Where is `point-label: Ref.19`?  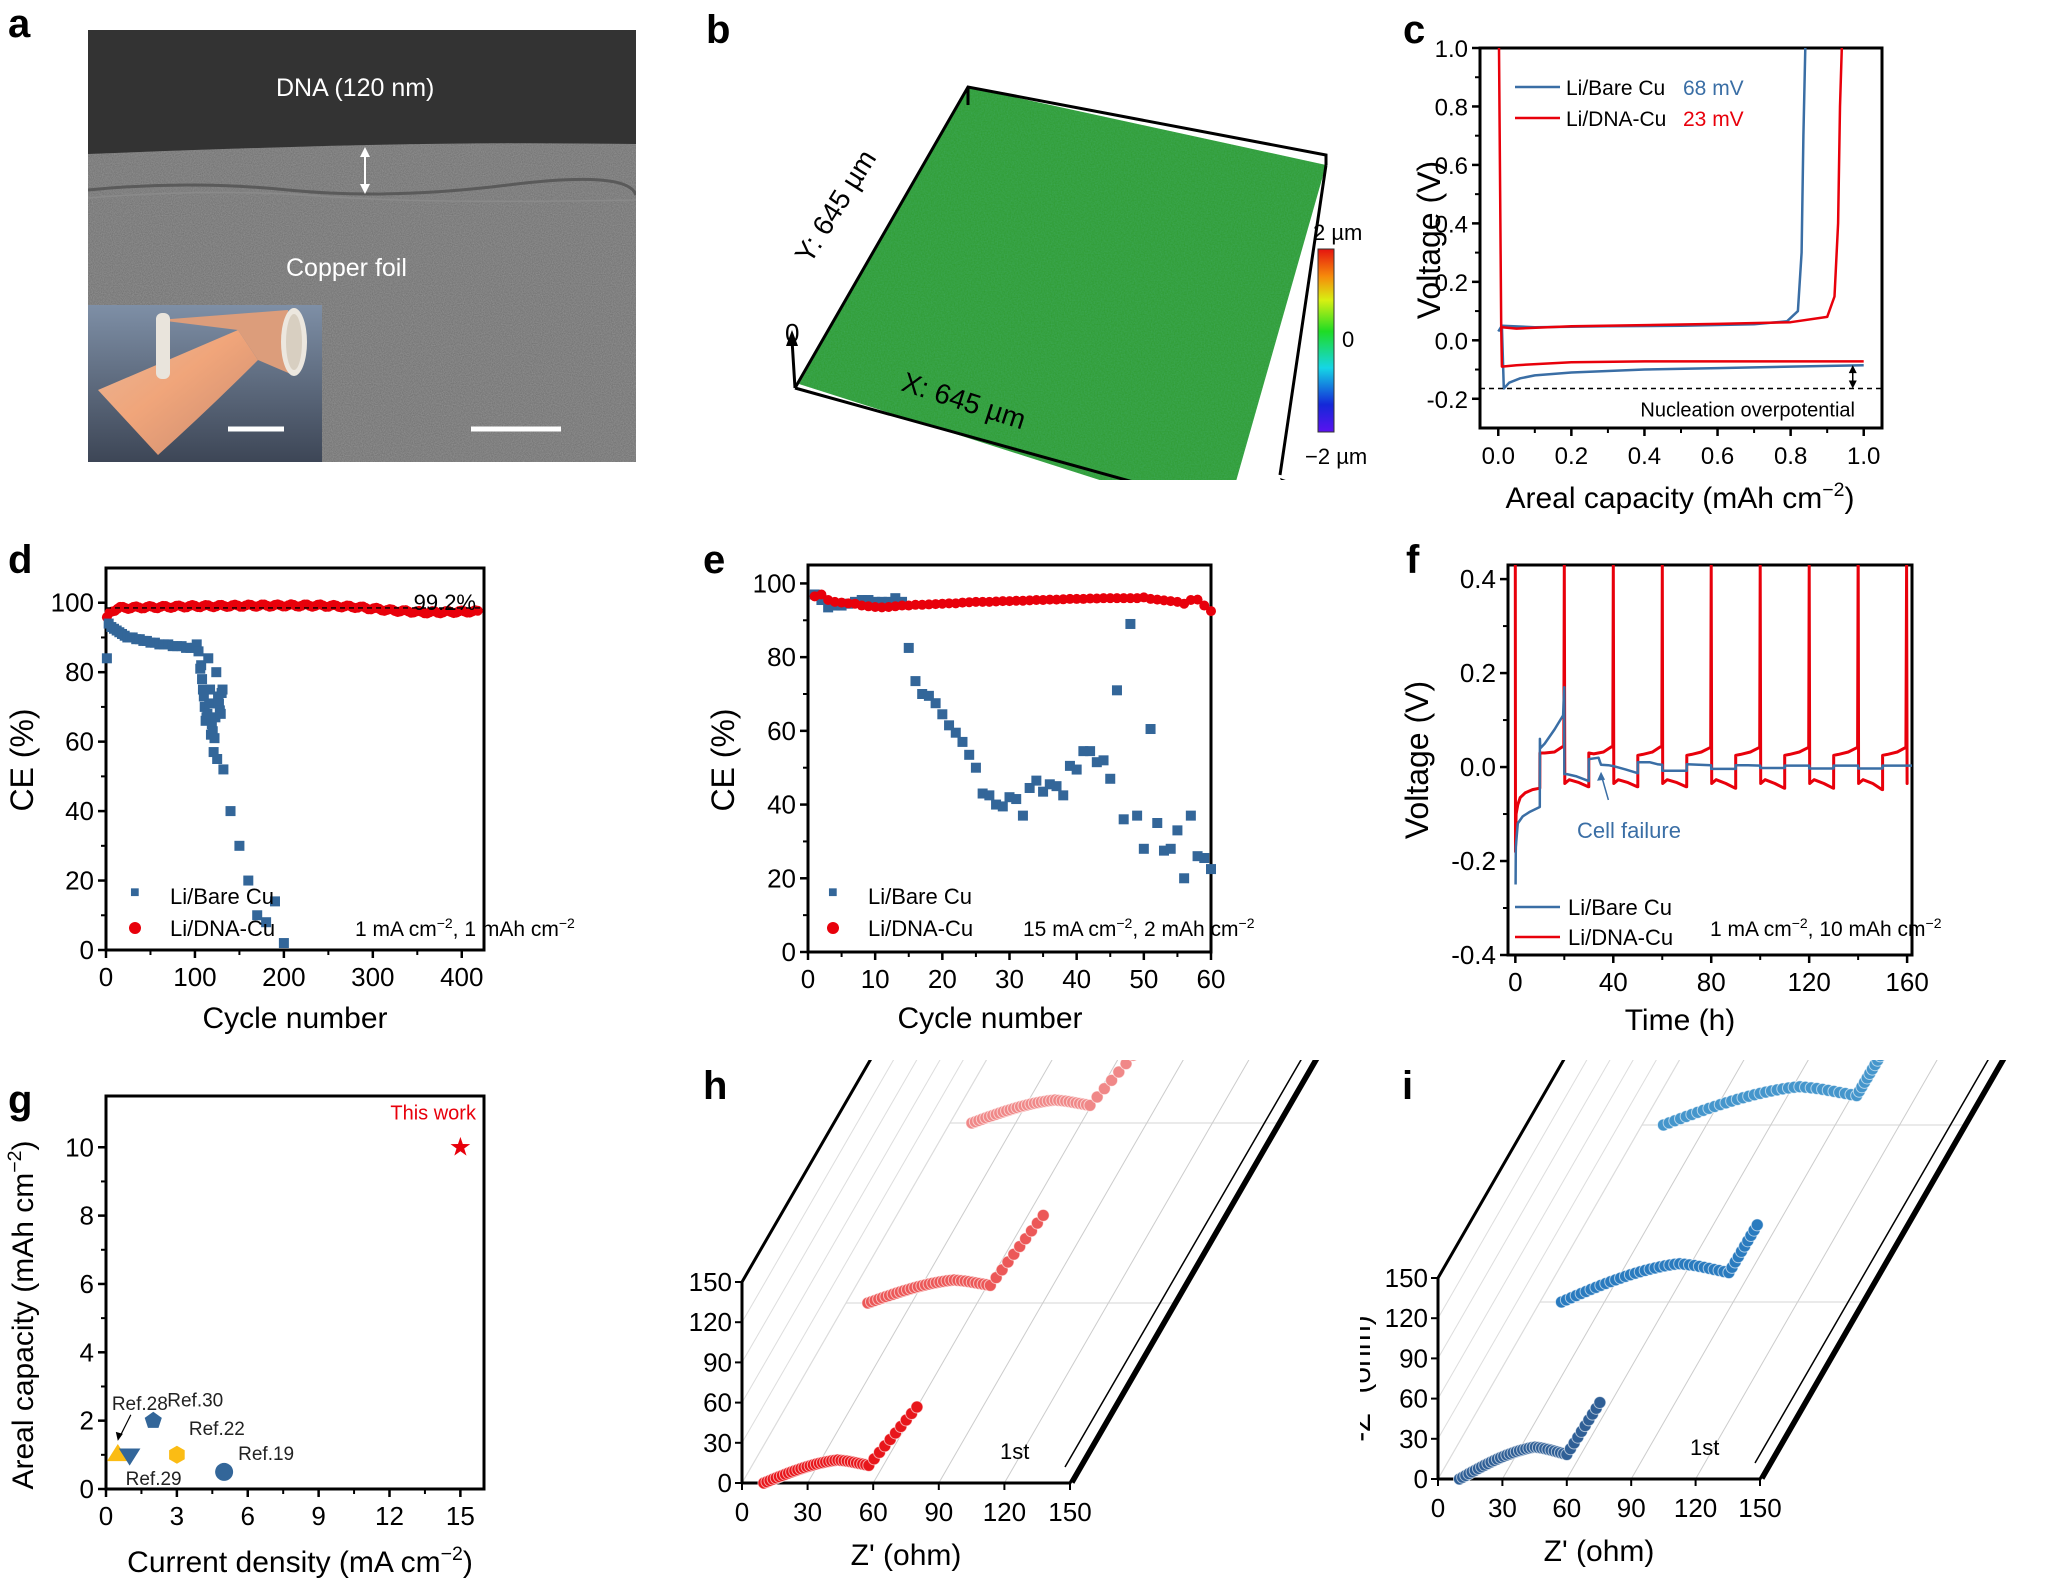 point-label: Ref.19 is located at coordinates (266, 1454).